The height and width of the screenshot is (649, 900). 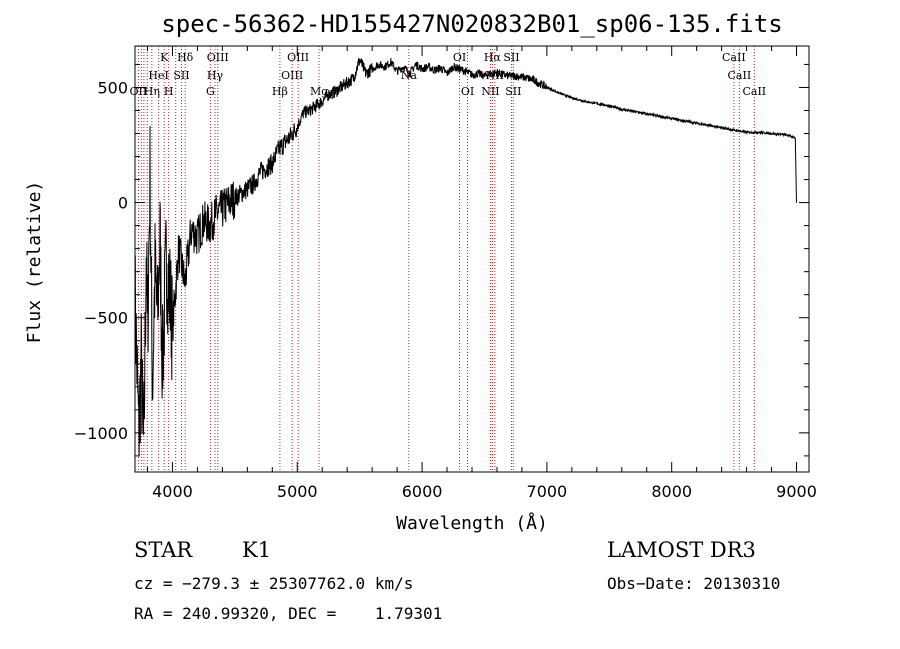 What do you see at coordinates (472, 523) in the screenshot?
I see `x-axis-label: Wavelength (Å)` at bounding box center [472, 523].